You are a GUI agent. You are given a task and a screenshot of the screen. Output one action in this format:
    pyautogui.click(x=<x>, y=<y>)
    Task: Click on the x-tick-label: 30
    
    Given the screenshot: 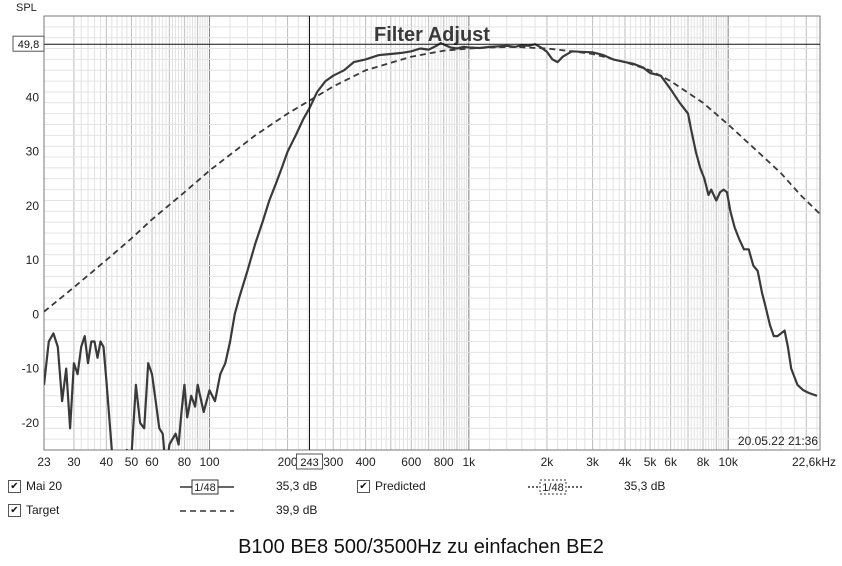 What is the action you would take?
    pyautogui.click(x=74, y=462)
    